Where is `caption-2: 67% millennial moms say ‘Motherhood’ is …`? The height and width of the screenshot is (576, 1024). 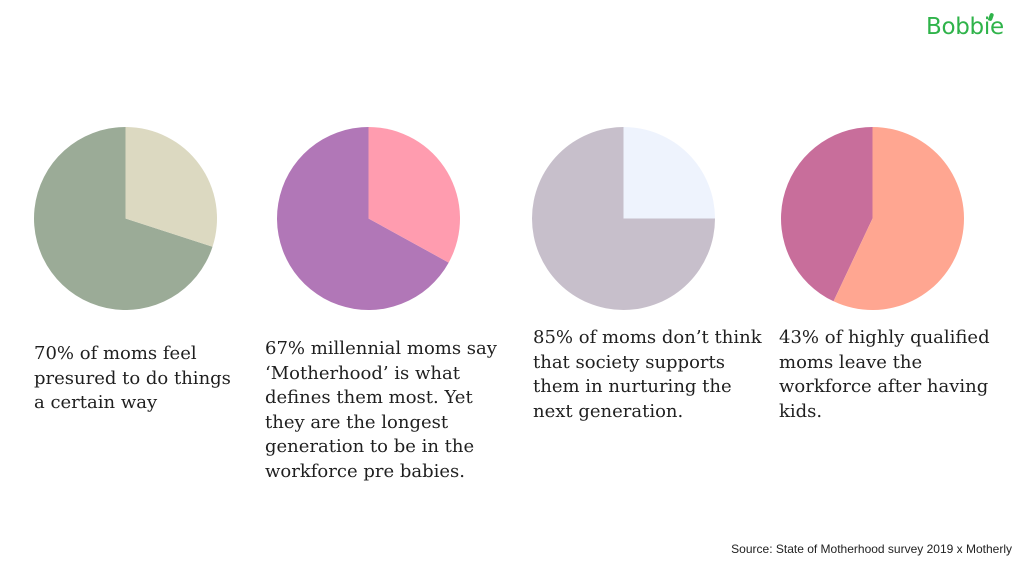
caption-2: 67% millennial moms say ‘Motherhood’ is … is located at coordinates (381, 410).